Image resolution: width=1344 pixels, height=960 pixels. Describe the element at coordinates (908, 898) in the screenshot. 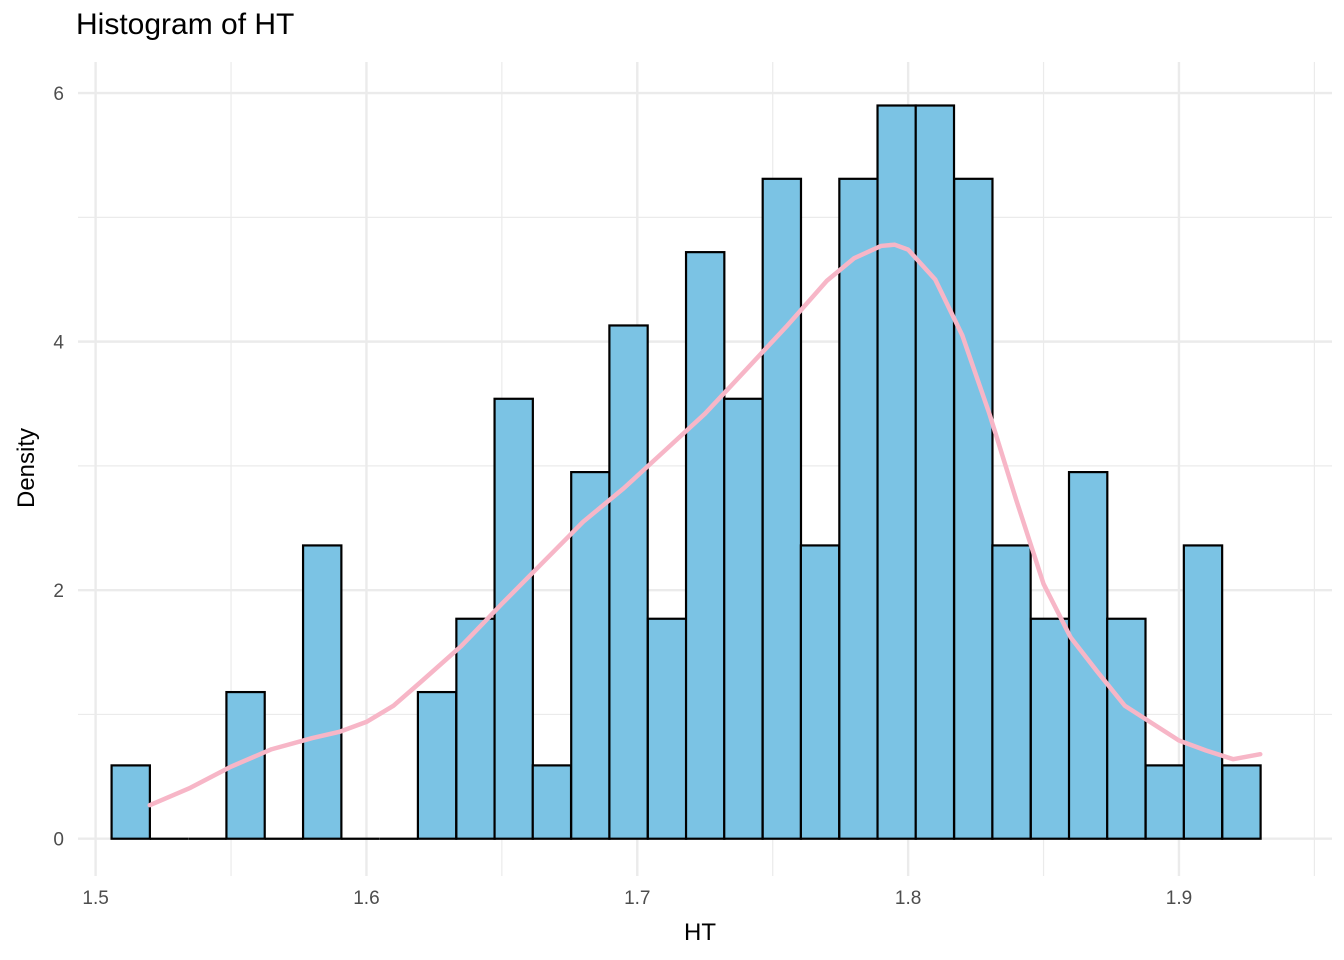

I see `x-tick-label: 1.8` at that location.